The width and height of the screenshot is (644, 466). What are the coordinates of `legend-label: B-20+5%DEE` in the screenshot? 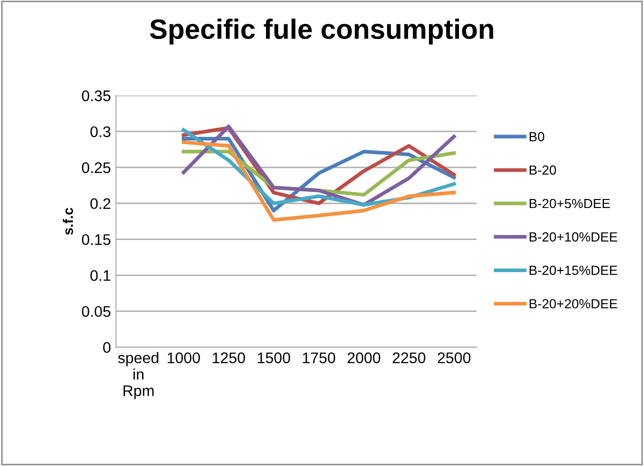 It's located at (570, 203).